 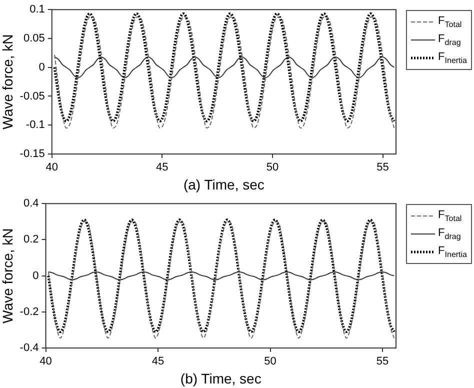 I want to click on y-tick-label: -0.2, so click(x=29, y=312).